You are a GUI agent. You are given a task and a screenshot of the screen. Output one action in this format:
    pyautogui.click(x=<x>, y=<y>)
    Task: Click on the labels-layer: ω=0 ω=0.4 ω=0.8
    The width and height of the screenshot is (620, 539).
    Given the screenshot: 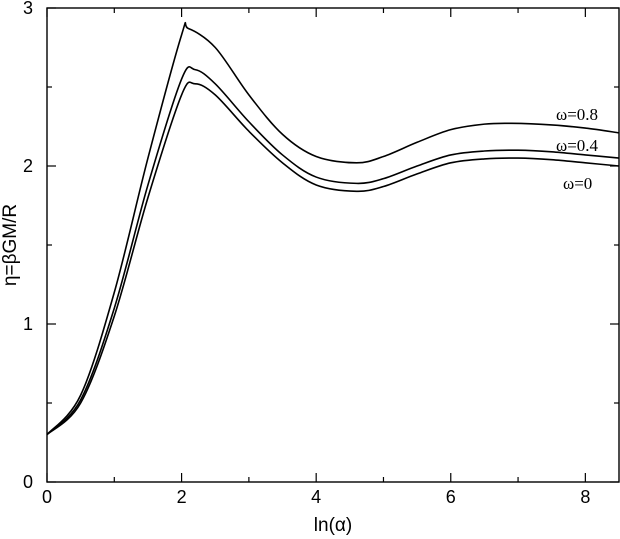 What is the action you would take?
    pyautogui.click(x=577, y=149)
    